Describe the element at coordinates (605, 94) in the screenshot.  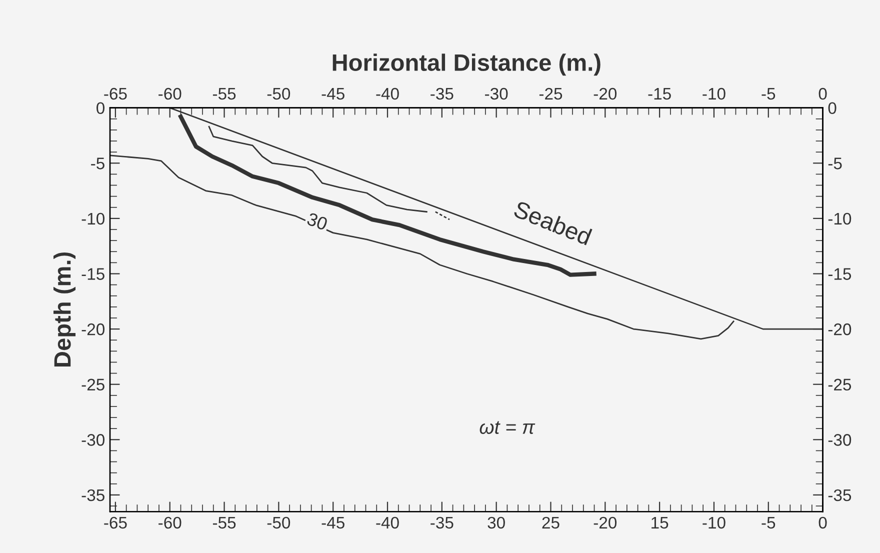
I see `x2-tick-label: -20` at that location.